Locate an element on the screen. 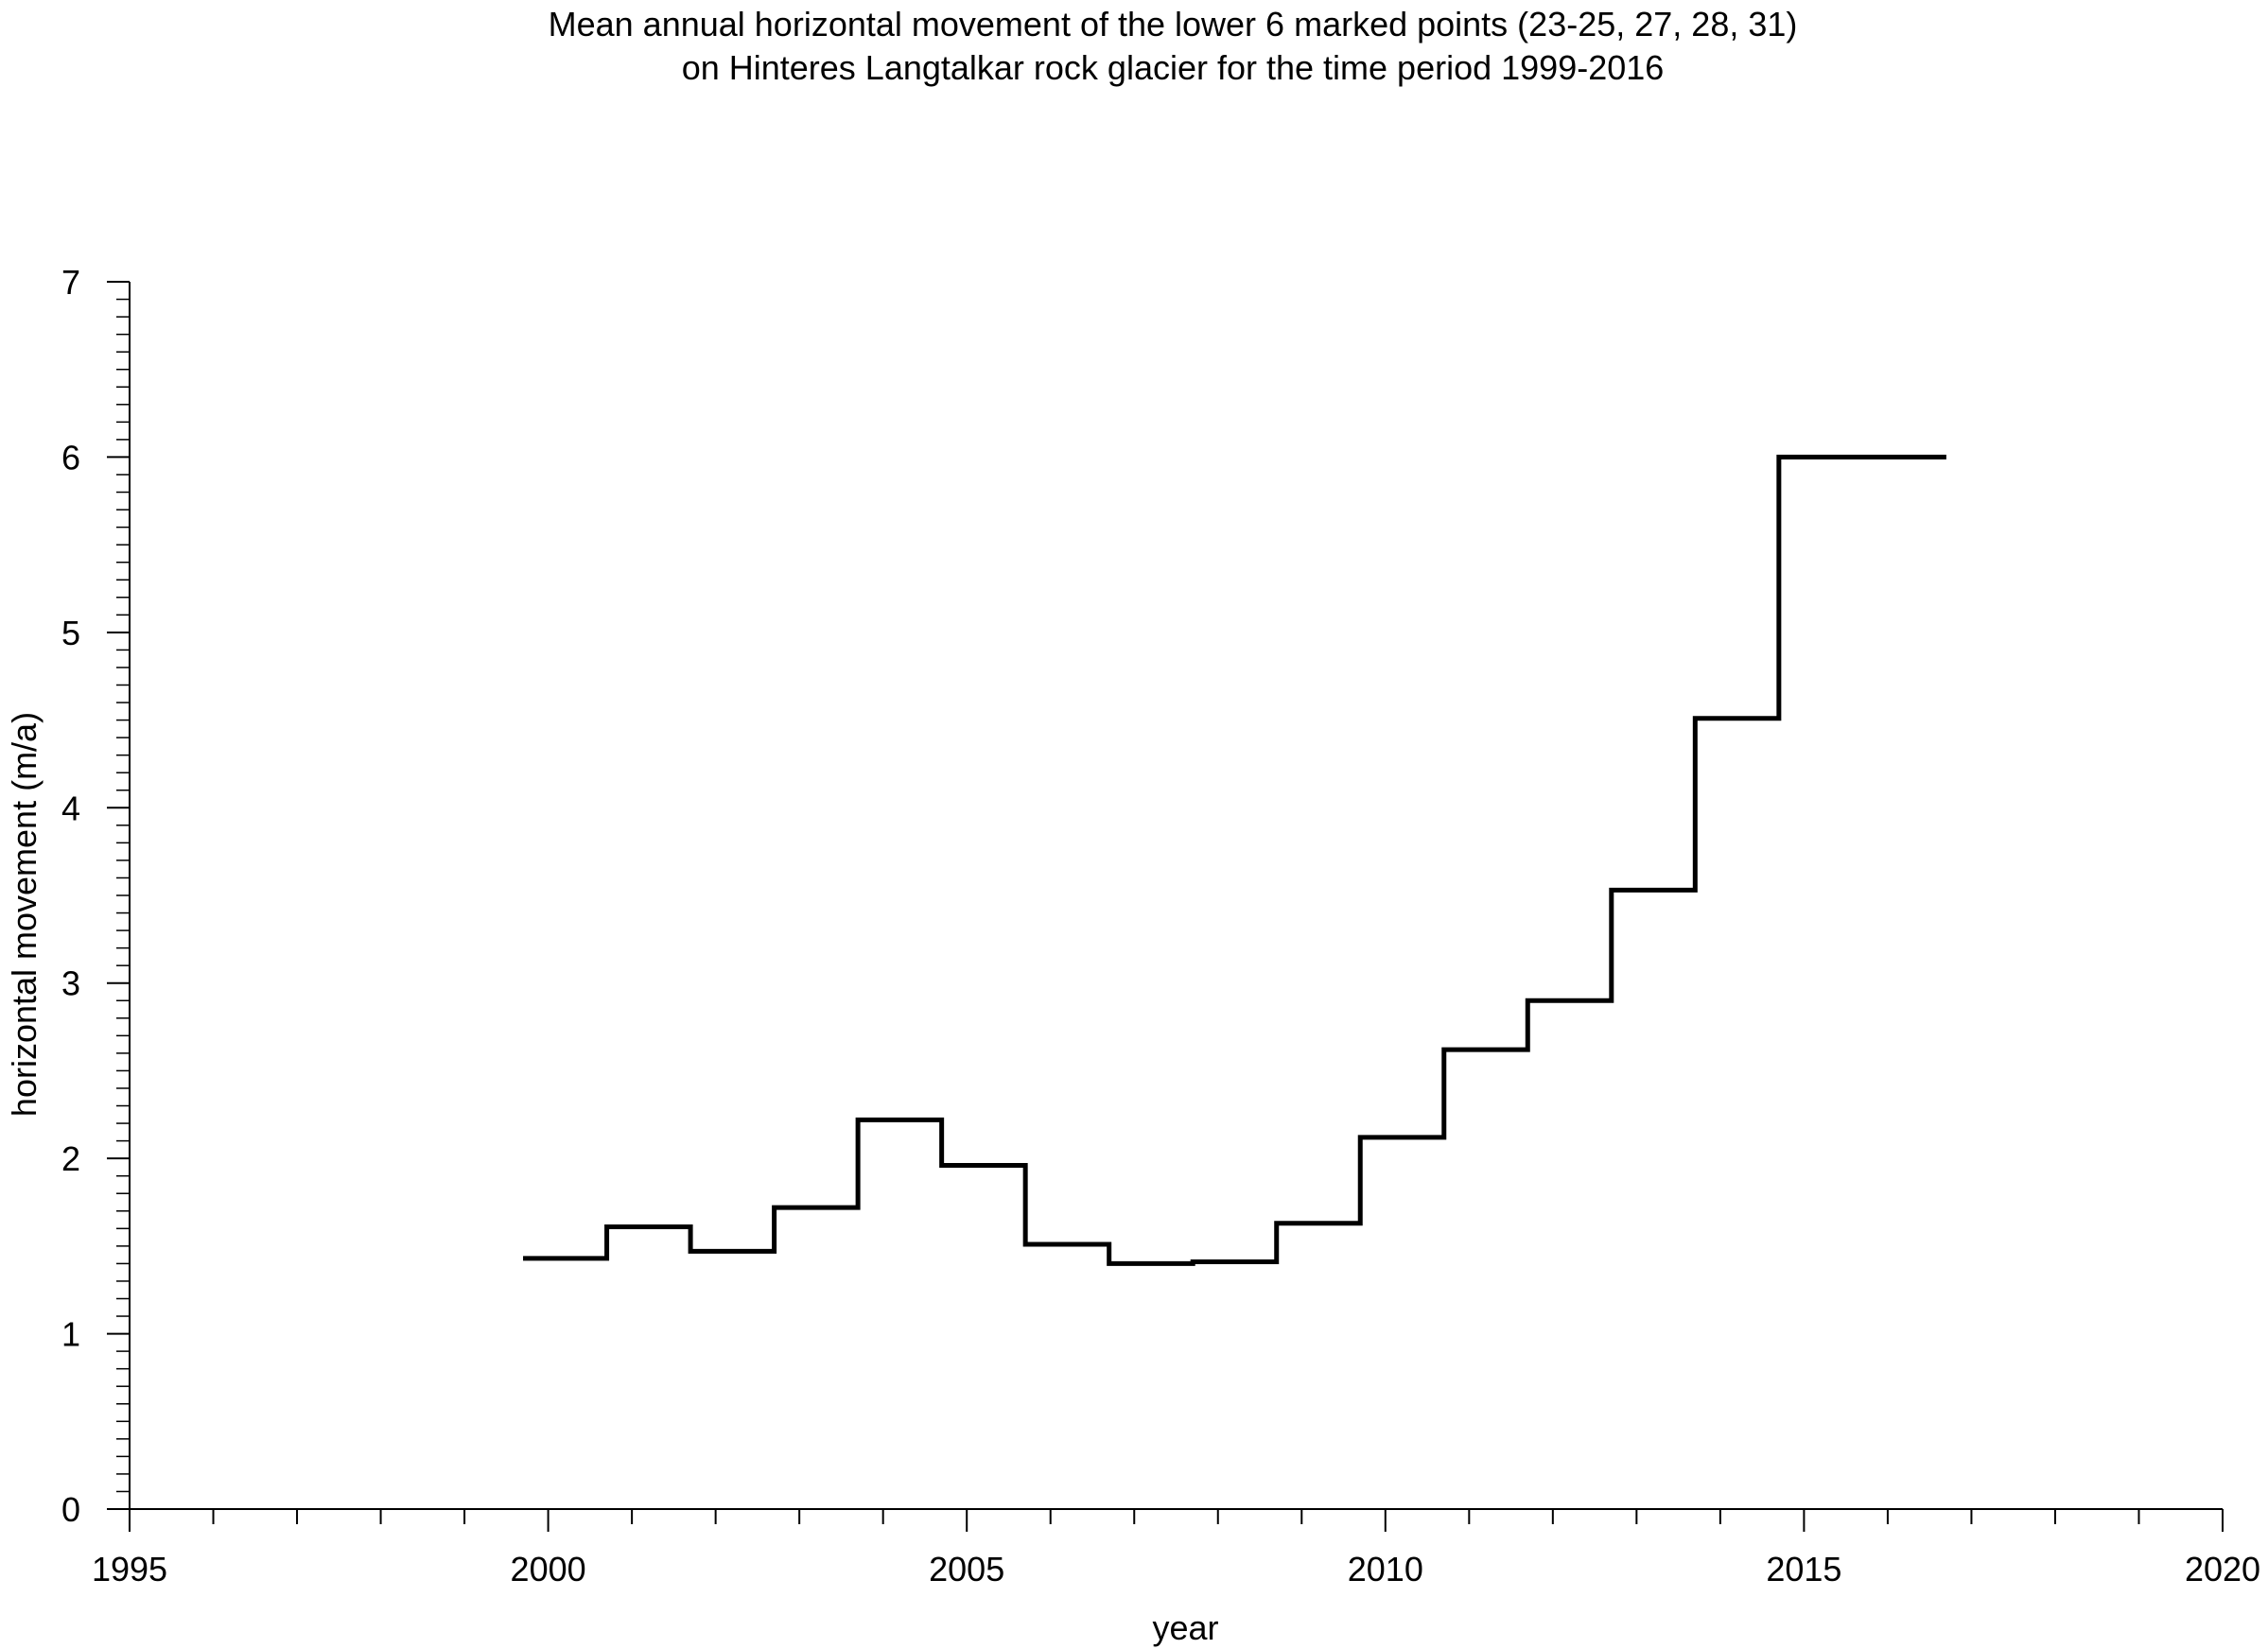  x-tick-label: 2005 is located at coordinates (966, 1569).